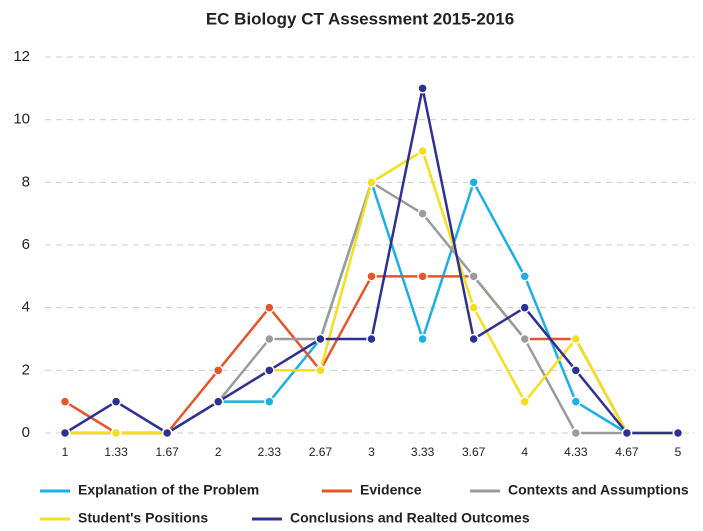  Describe the element at coordinates (26, 244) in the screenshot. I see `y-tick-label: 6` at that location.